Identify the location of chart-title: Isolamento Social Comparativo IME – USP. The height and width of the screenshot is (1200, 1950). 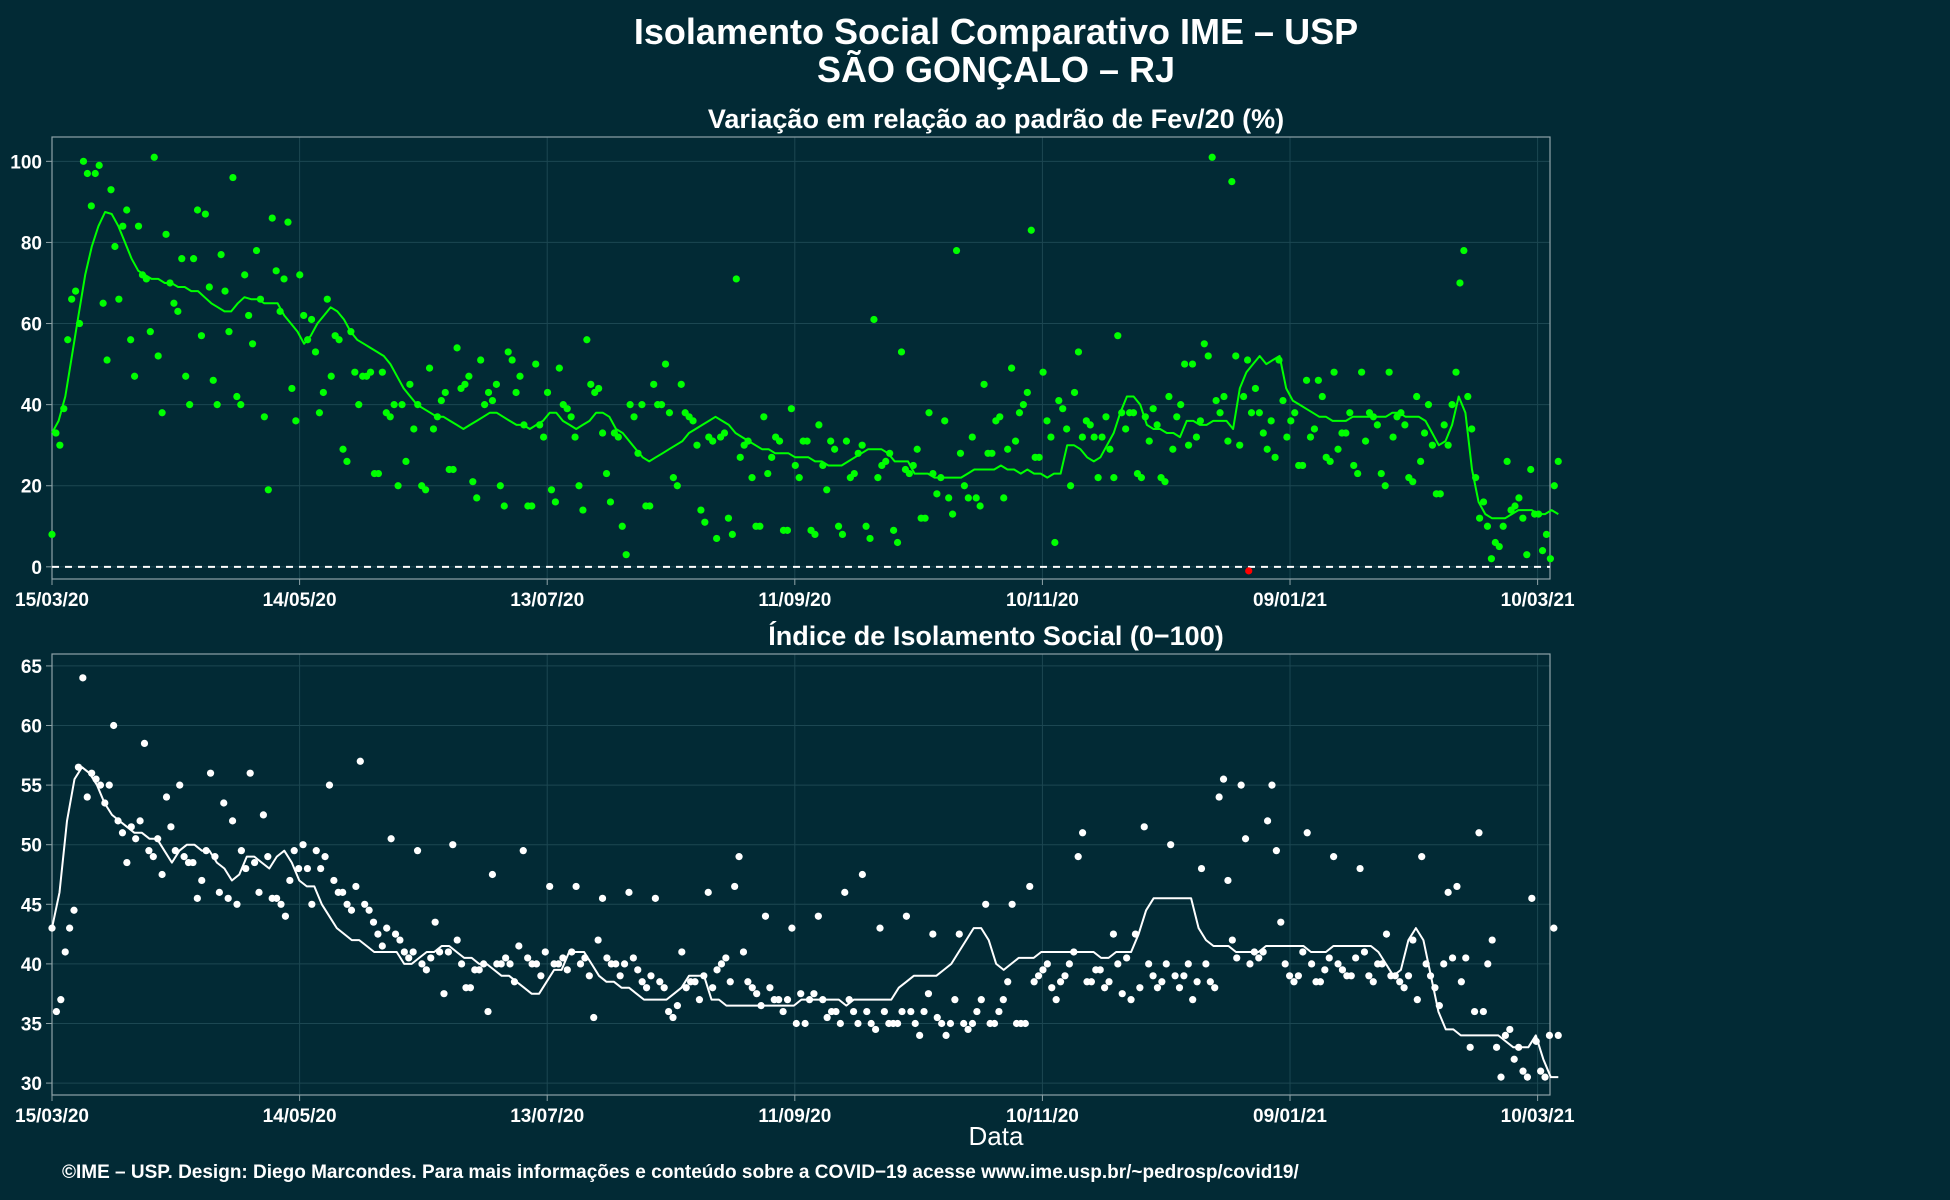
(996, 31).